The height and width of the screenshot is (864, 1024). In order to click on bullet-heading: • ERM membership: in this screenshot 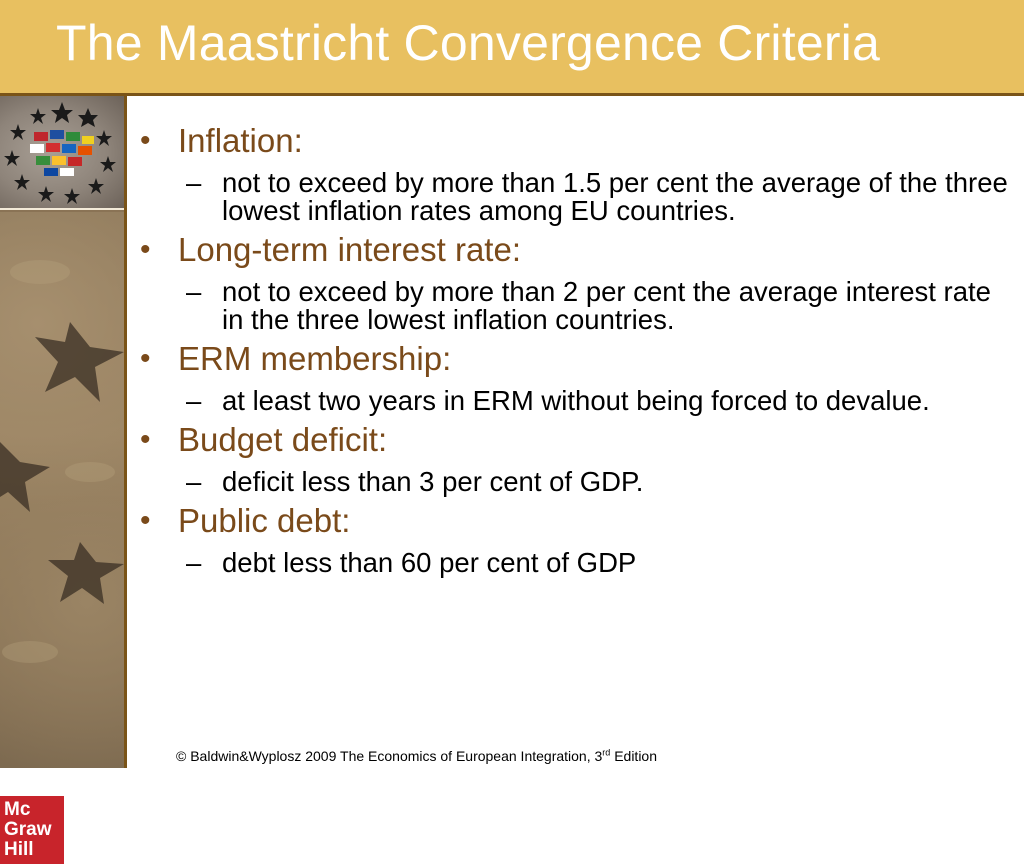, I will do `click(575, 359)`.